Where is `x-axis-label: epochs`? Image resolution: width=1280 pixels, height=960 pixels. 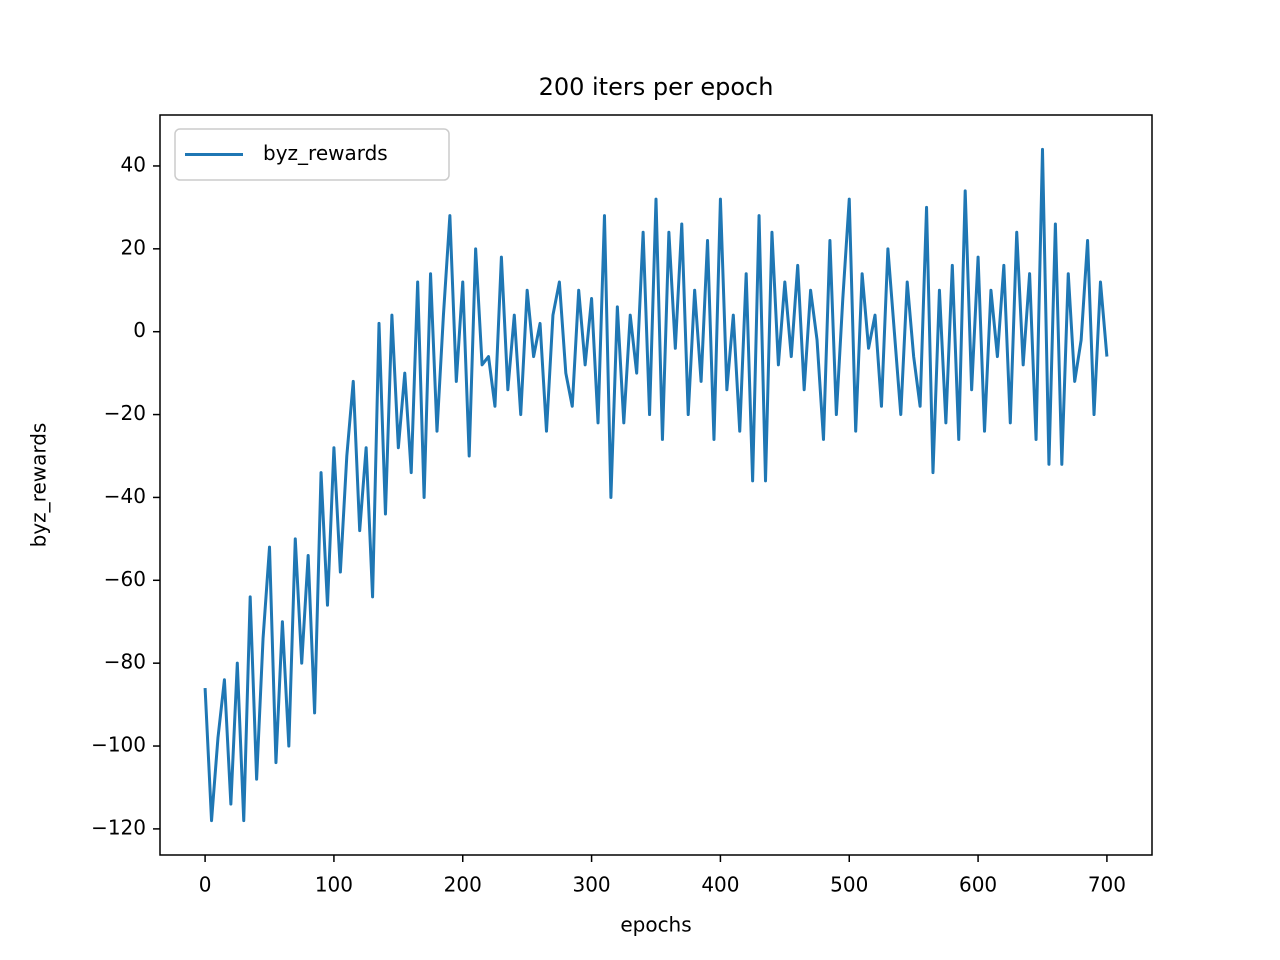
x-axis-label: epochs is located at coordinates (655, 925).